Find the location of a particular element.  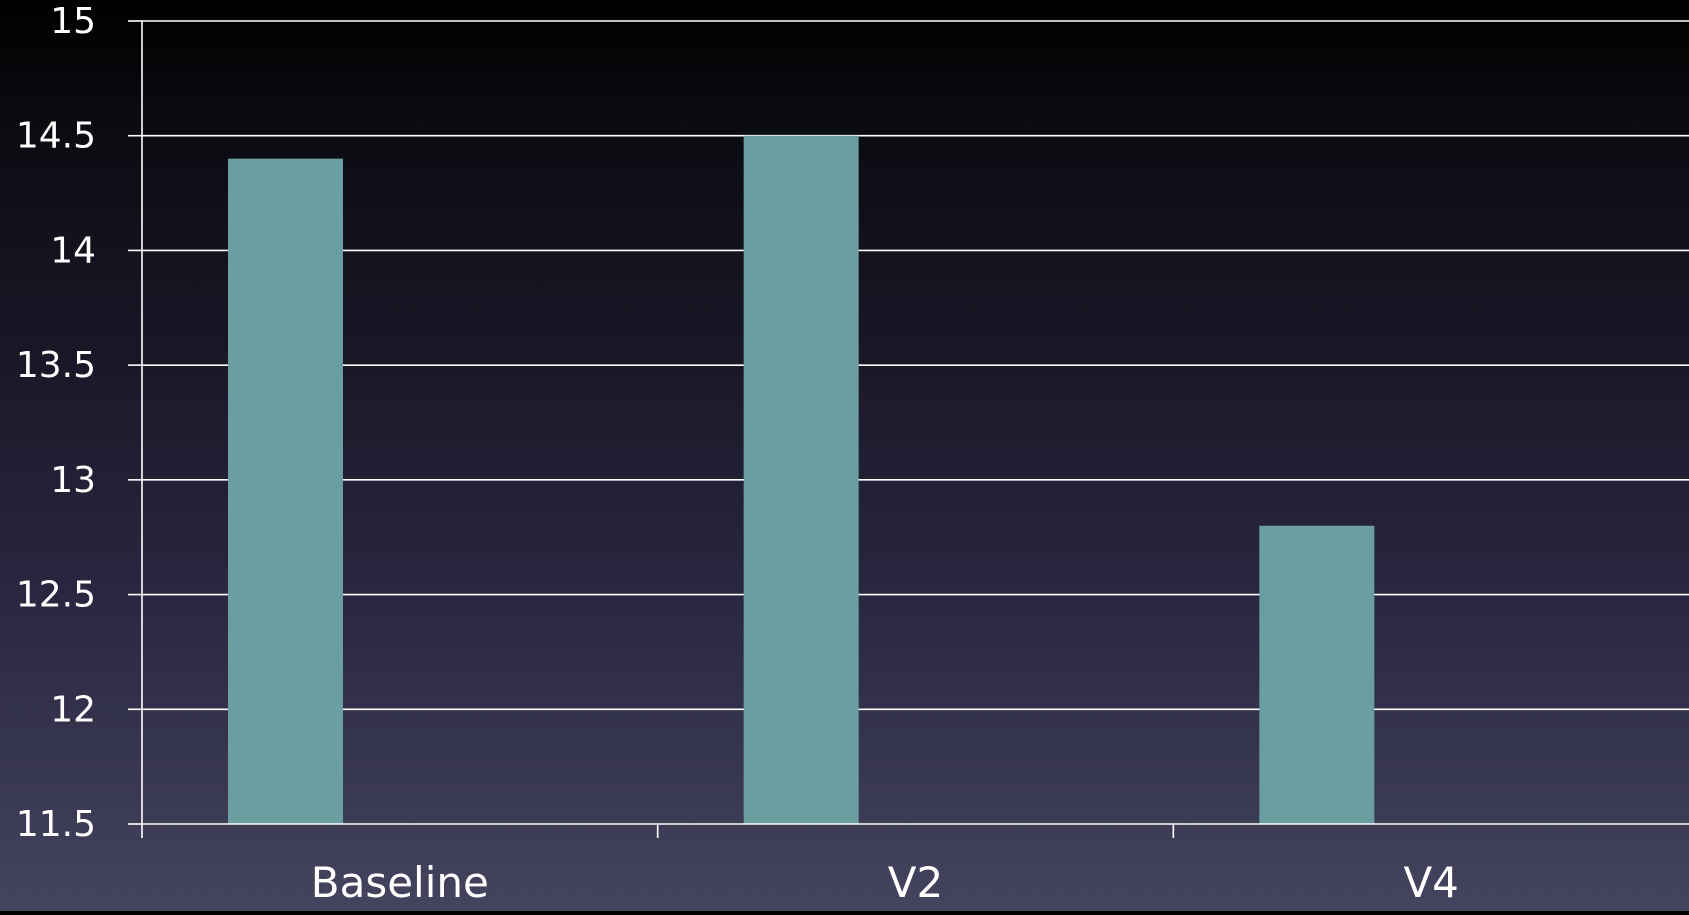

y-tick-label: 14 is located at coordinates (73, 250).